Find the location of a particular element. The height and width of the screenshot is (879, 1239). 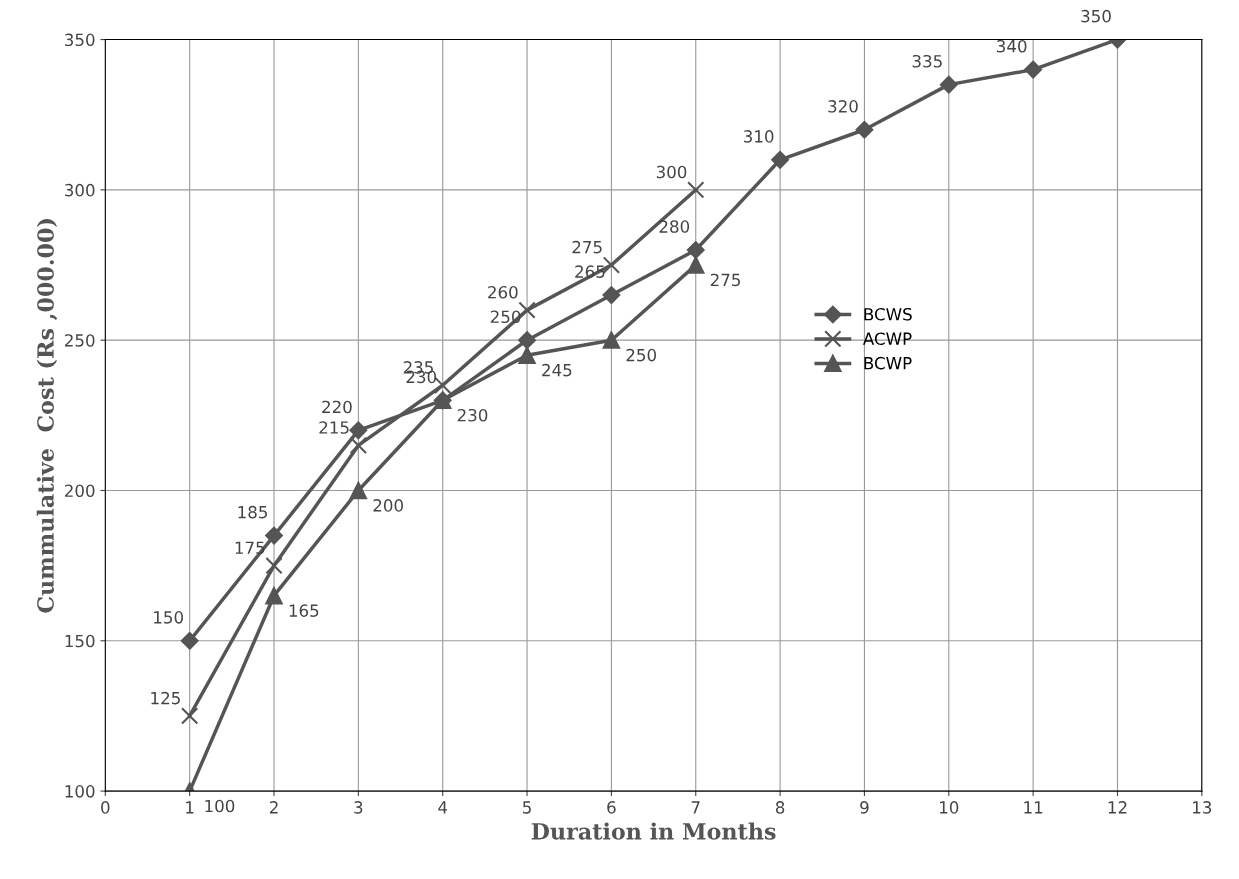

data-label: 220 is located at coordinates (337, 407).